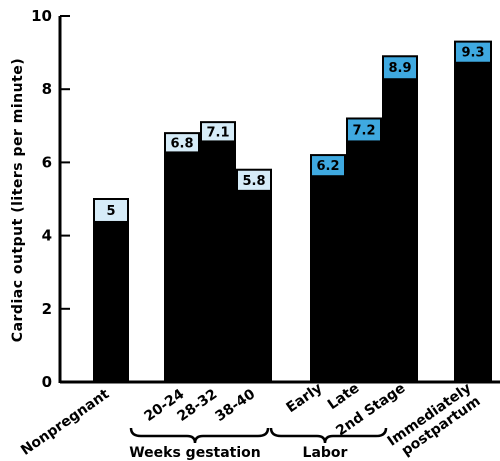  I want to click on bar-value-label: 8.9, so click(399, 68).